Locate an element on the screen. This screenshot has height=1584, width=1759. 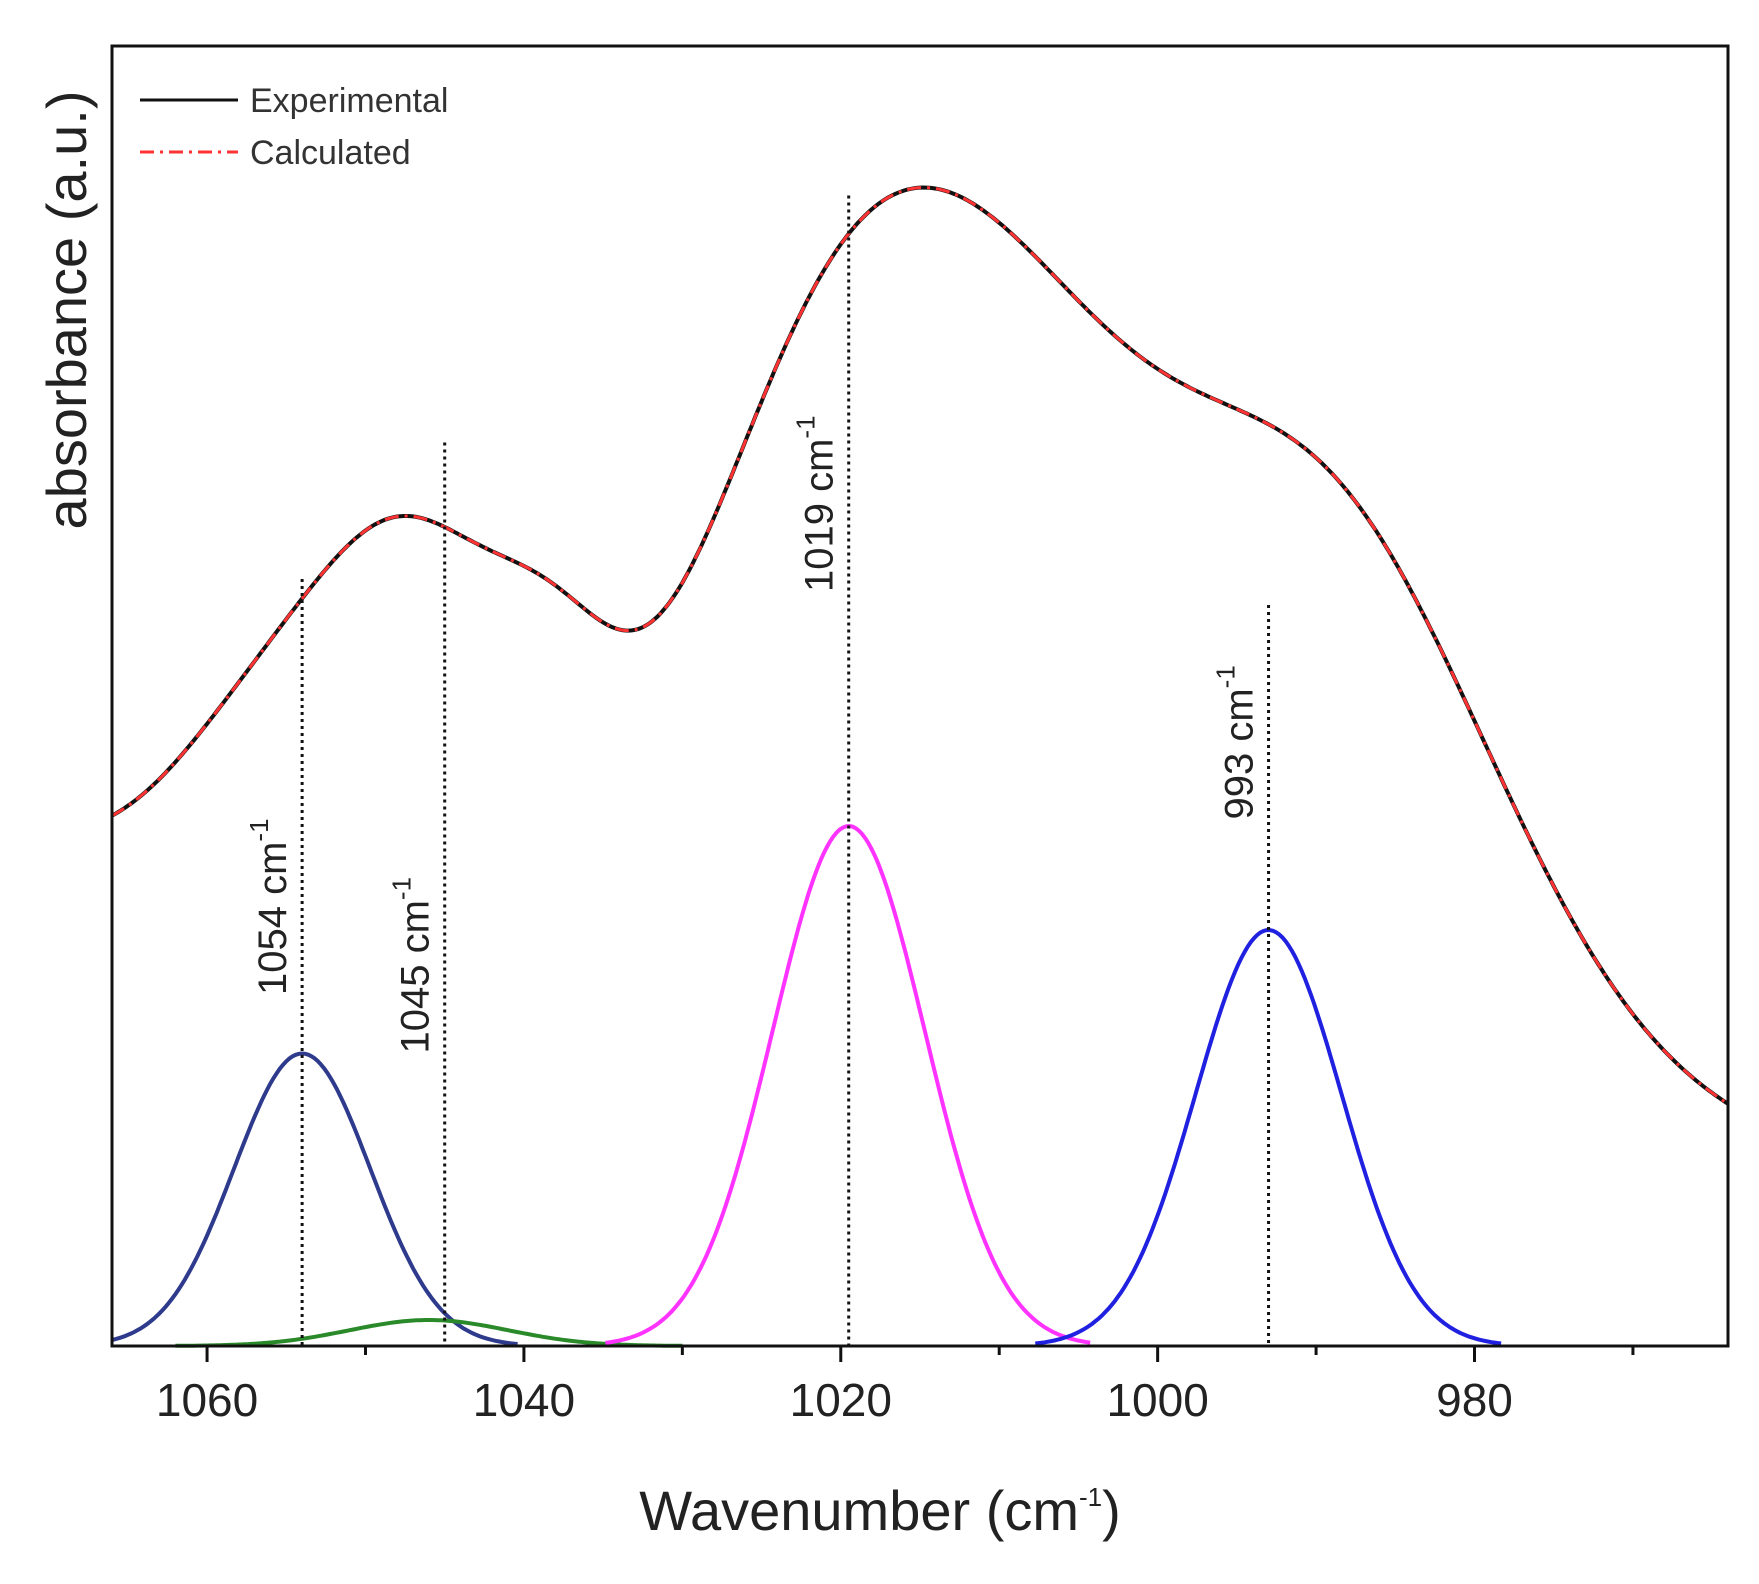
x-axis-title-main: Wavenumber (cm is located at coordinates (859, 1510).